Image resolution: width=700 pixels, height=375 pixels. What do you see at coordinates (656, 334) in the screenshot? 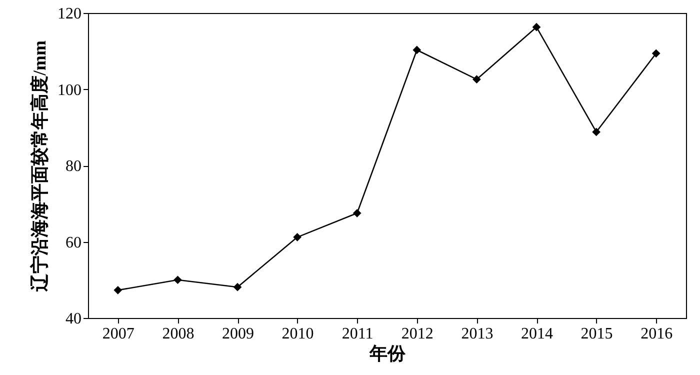
I see `x-tick-label: 2016` at bounding box center [656, 334].